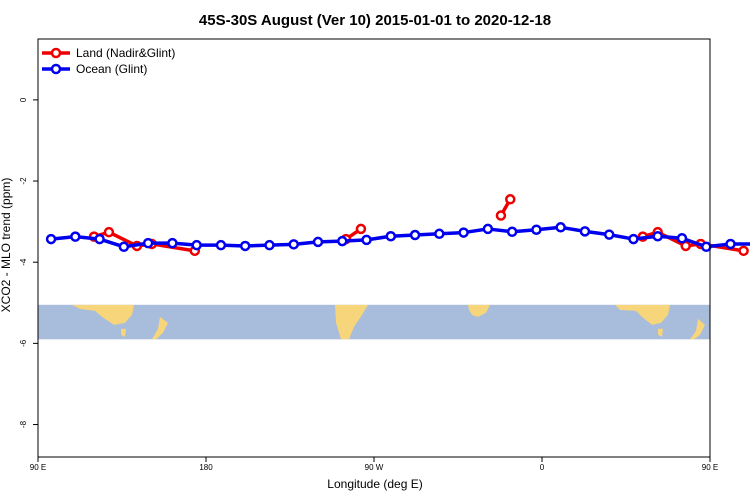 This screenshot has height=500, width=750. What do you see at coordinates (23, 343) in the screenshot?
I see `y-tick-label: -6` at bounding box center [23, 343].